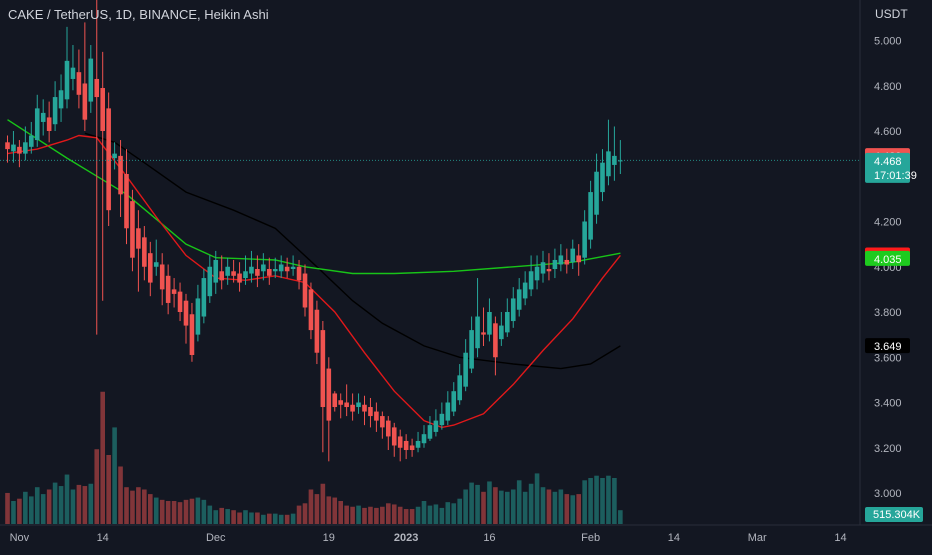 The width and height of the screenshot is (932, 555). Describe the element at coordinates (888, 449) in the screenshot. I see `y-tick-label: 3.200` at that location.